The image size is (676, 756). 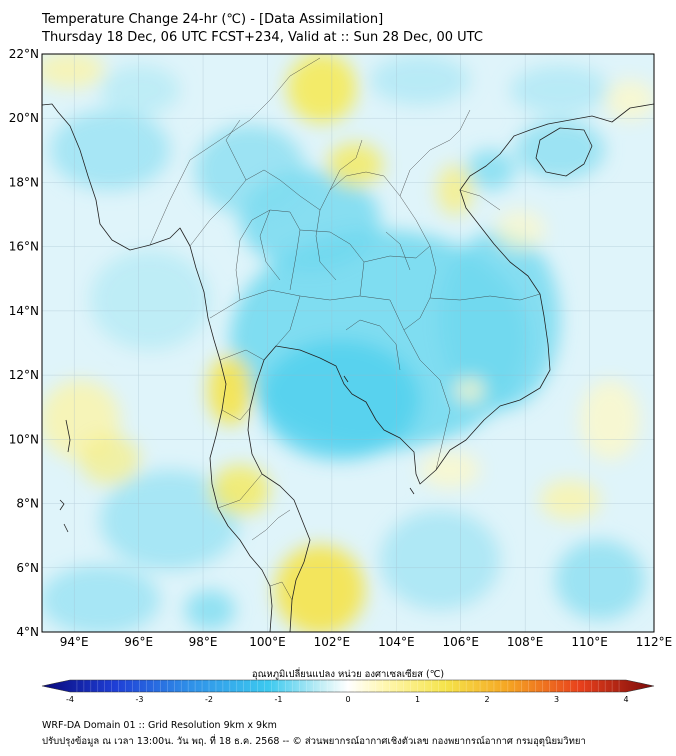 What do you see at coordinates (74, 642) in the screenshot?
I see `lon-label: 94°E` at bounding box center [74, 642].